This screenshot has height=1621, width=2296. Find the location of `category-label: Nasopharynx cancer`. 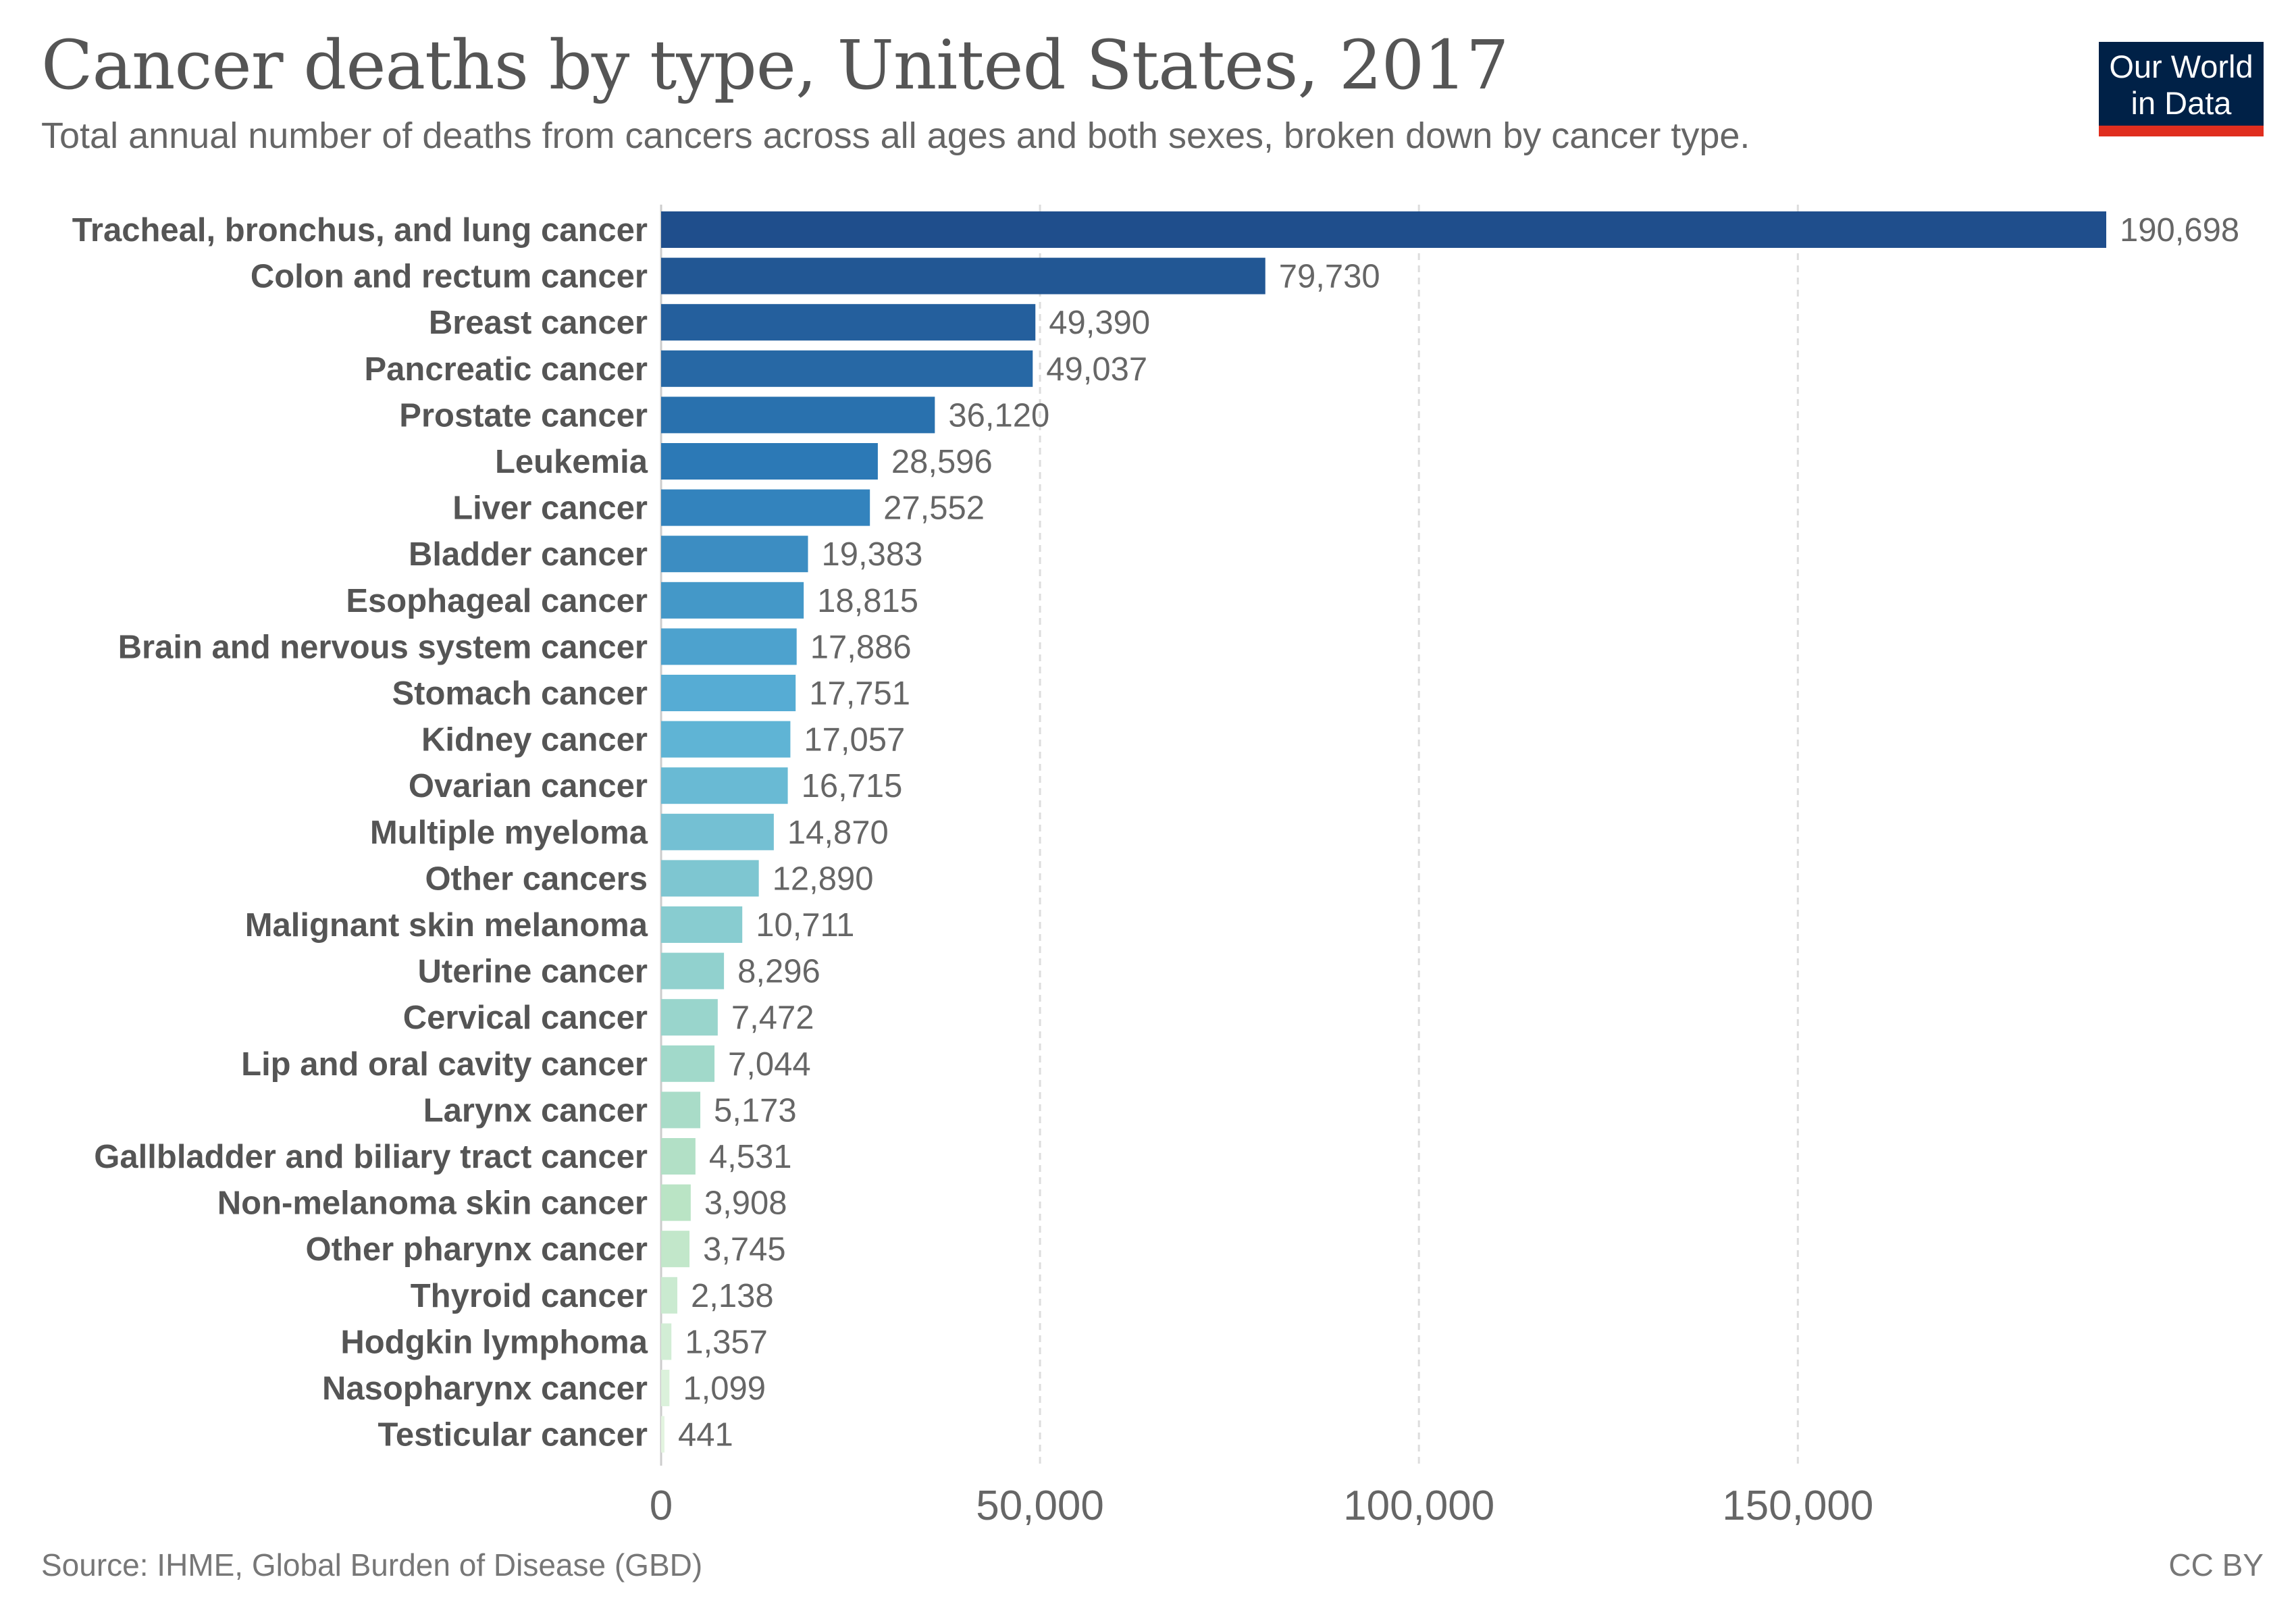

category-label: Nasopharynx cancer is located at coordinates (485, 1388).